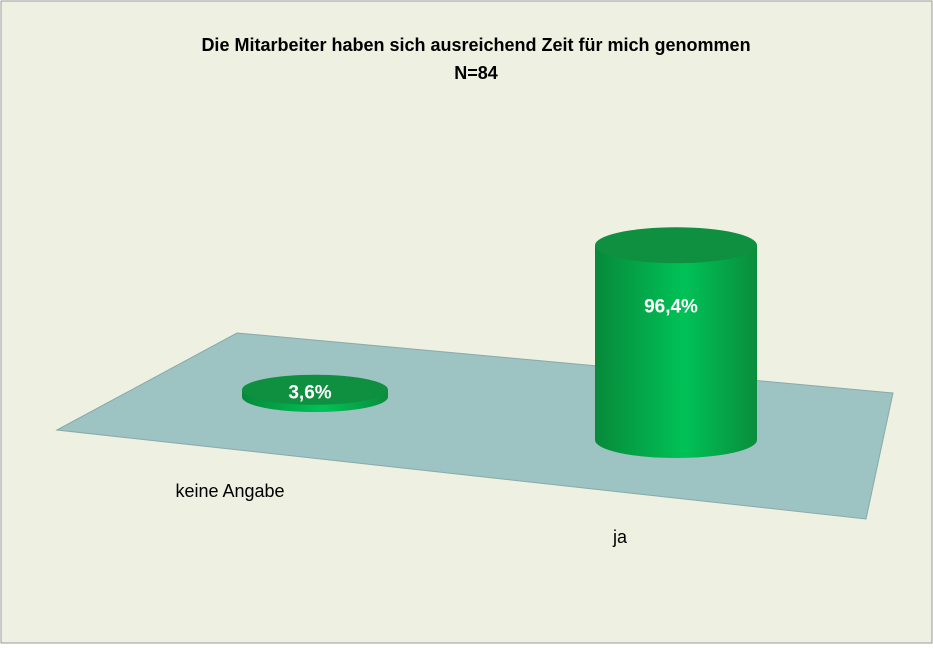 Image resolution: width=933 pixels, height=649 pixels. What do you see at coordinates (476, 73) in the screenshot?
I see `chart-subtitle: N=84` at bounding box center [476, 73].